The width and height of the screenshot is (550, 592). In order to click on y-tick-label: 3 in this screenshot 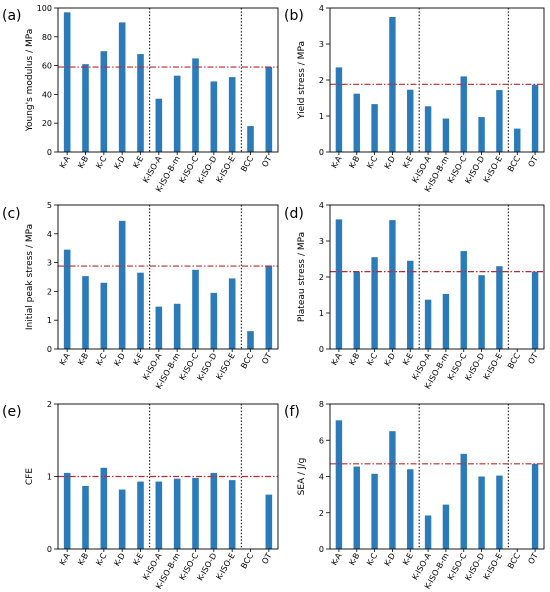, I will do `click(321, 241)`.